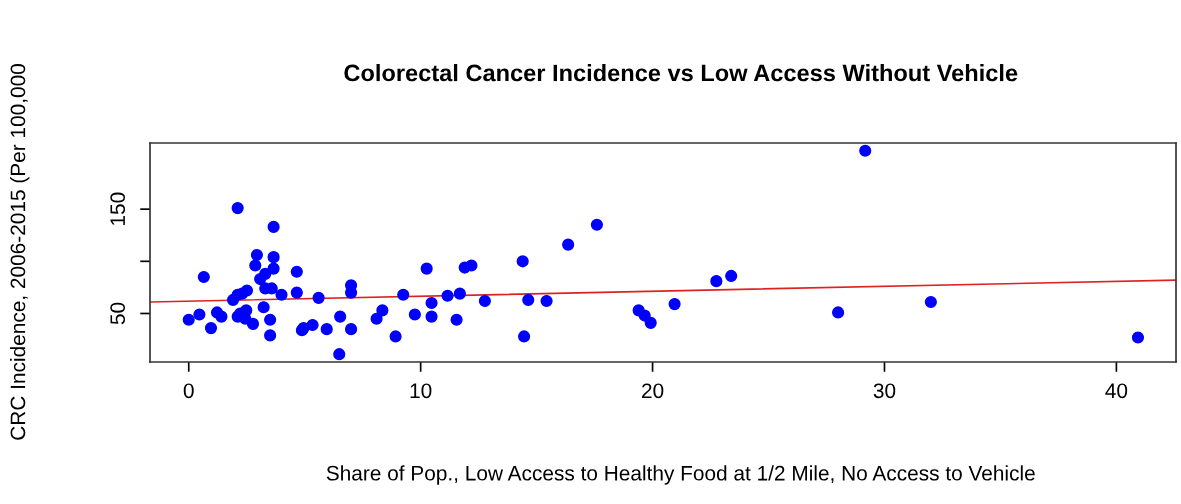 Image resolution: width=1181 pixels, height=504 pixels. Describe the element at coordinates (20, 252) in the screenshot. I see `y-axis-title: CRC Incidence, 2006-2015 (Per 100,000` at that location.